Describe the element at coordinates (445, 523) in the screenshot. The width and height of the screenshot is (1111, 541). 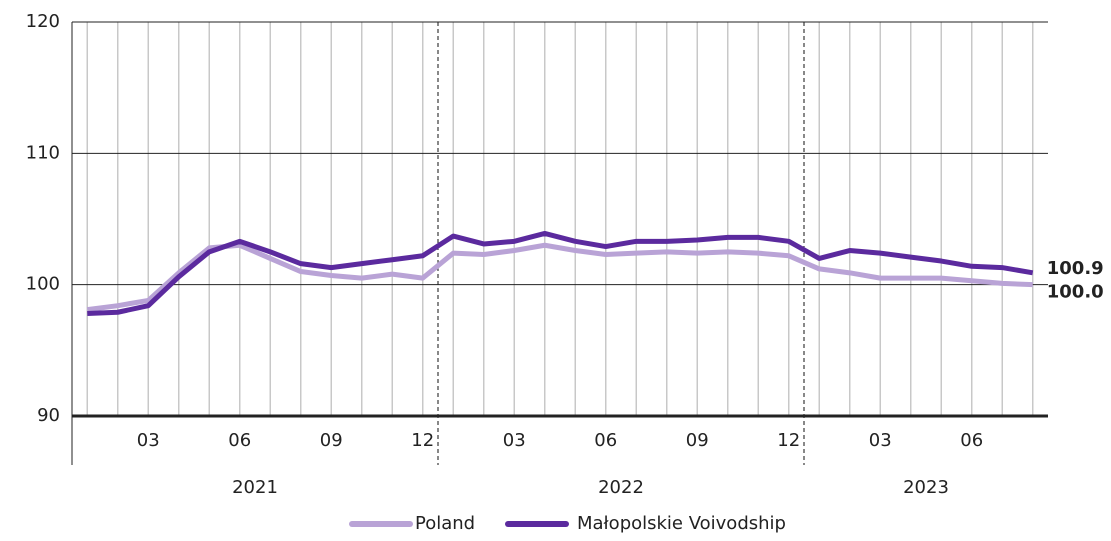
I see `legend-label: Poland` at that location.